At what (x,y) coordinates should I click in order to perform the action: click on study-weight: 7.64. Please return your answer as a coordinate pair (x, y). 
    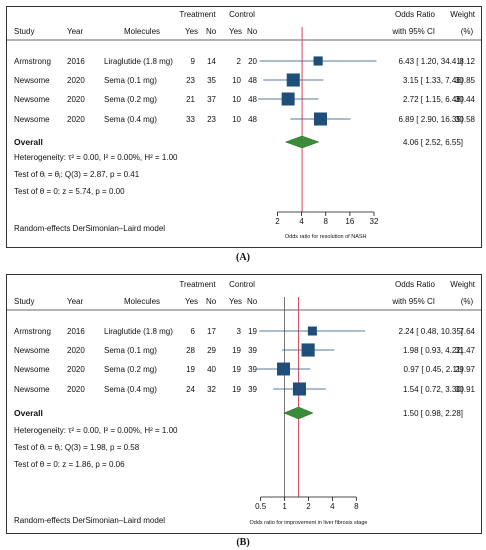
    Looking at the image, I should click on (467, 331).